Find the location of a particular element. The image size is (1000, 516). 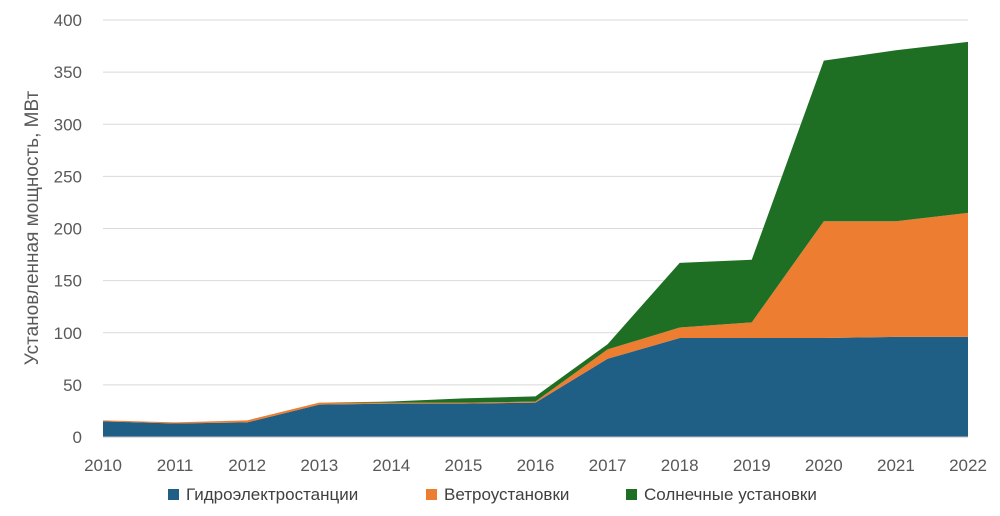

x-tick-label: 2017 is located at coordinates (608, 465).